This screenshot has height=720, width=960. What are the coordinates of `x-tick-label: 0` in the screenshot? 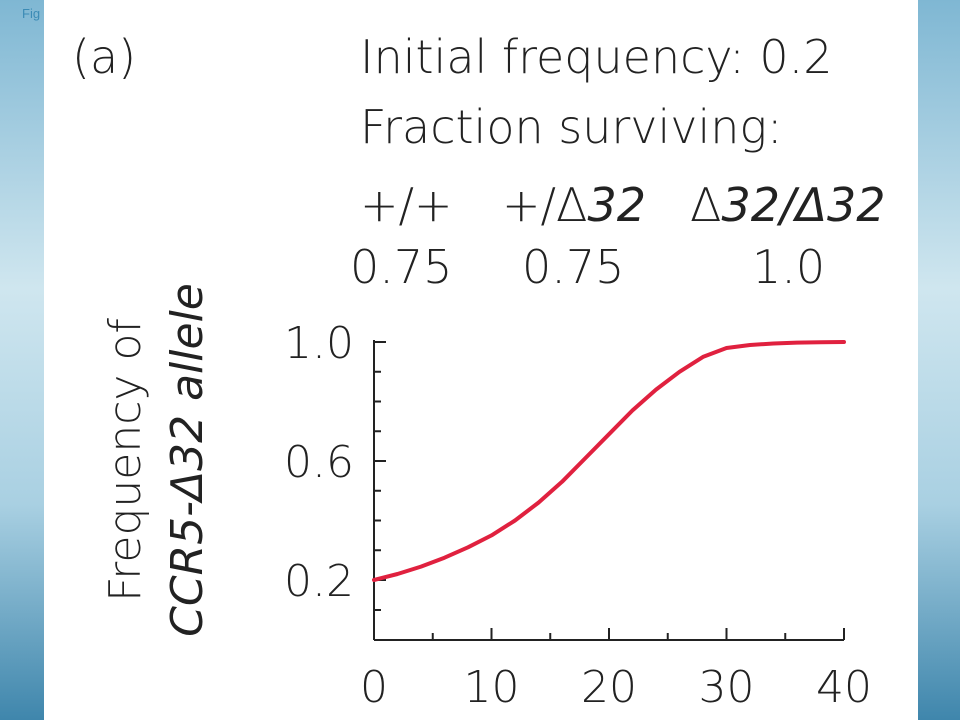 It's located at (374, 687).